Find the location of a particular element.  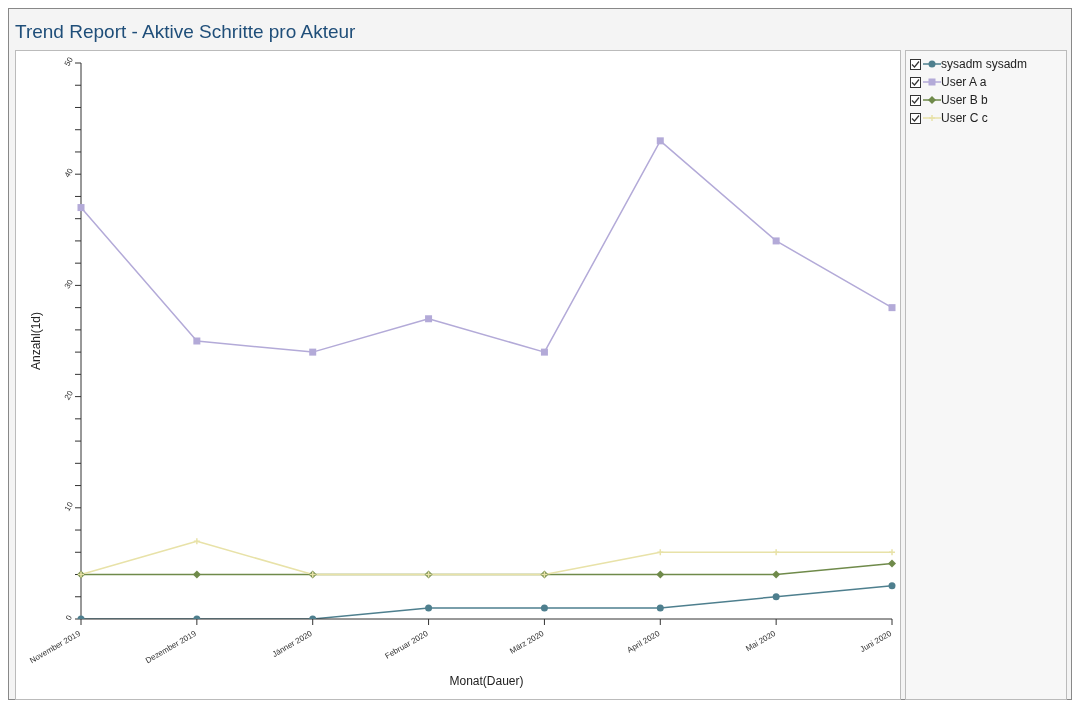

y-tick-label: 0 is located at coordinates (69, 617).